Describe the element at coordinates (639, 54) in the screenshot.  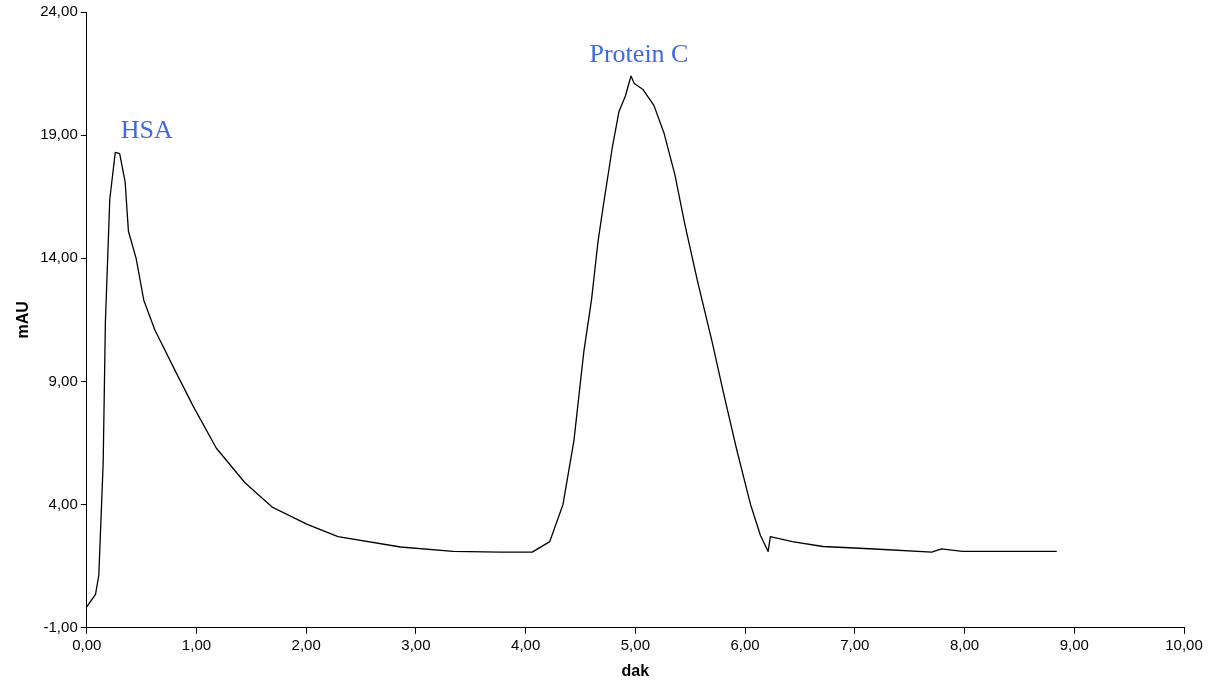
I see `annotation: Protein C` at that location.